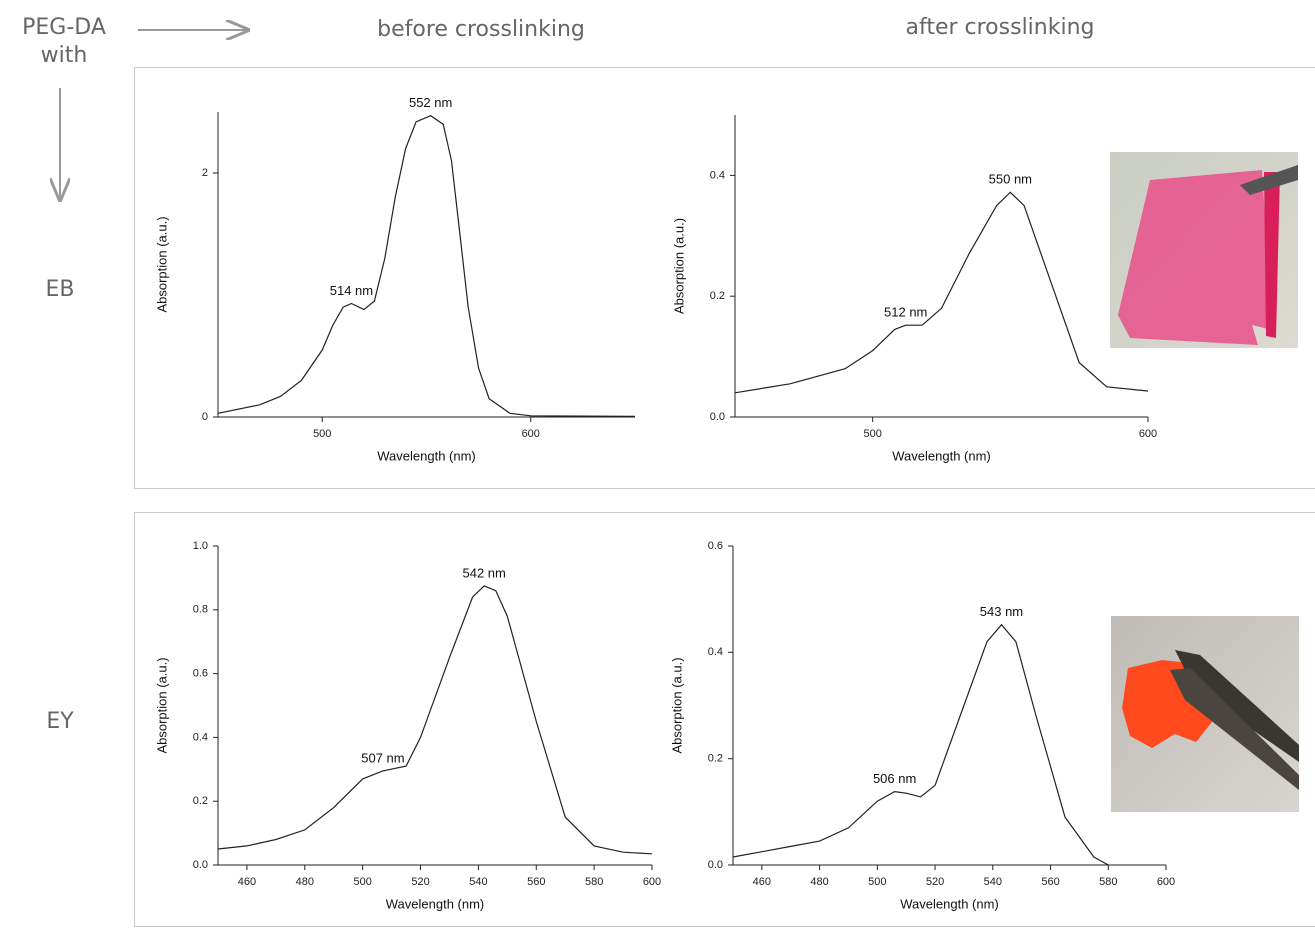 The image size is (1315, 929). I want to click on corner-label: with, so click(64, 55).